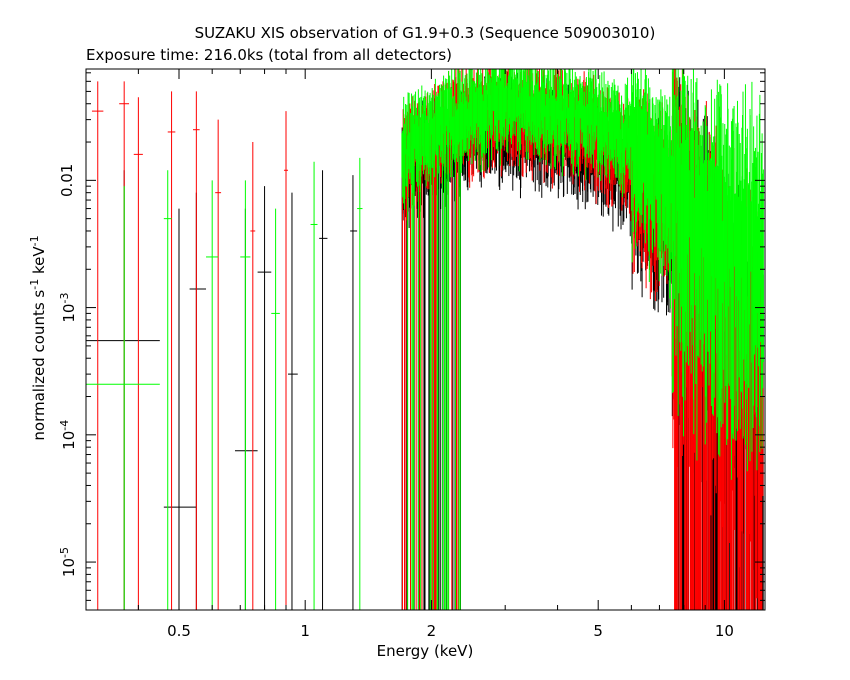 This screenshot has width=850, height=680. What do you see at coordinates (64, 425) in the screenshot?
I see `y-tick-label-exp: -4` at bounding box center [64, 425].